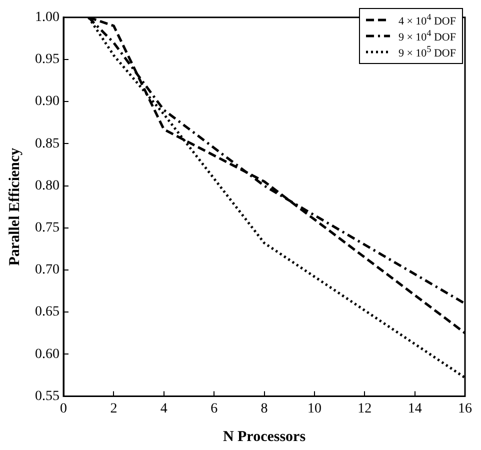 The width and height of the screenshot is (481, 450). Describe the element at coordinates (427, 20) in the screenshot. I see `legend-label: 4 × 10$^{4}$ DOF` at that location.